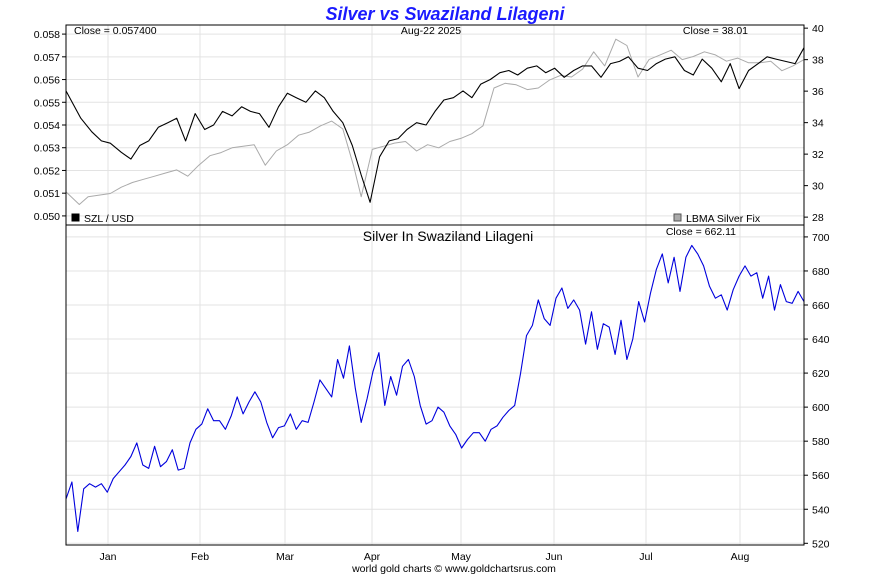  I want to click on top-close-left: Close = 0.057400, so click(115, 31).